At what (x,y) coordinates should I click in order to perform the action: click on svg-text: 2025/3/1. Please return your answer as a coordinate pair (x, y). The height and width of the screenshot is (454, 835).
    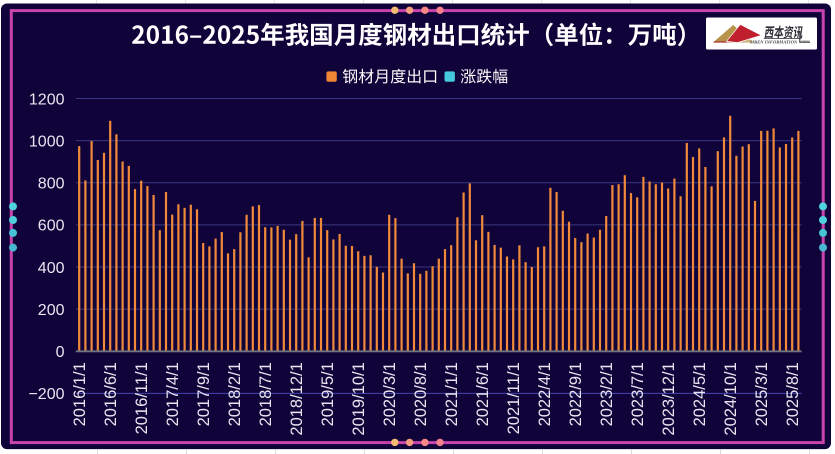
    Looking at the image, I should click on (762, 394).